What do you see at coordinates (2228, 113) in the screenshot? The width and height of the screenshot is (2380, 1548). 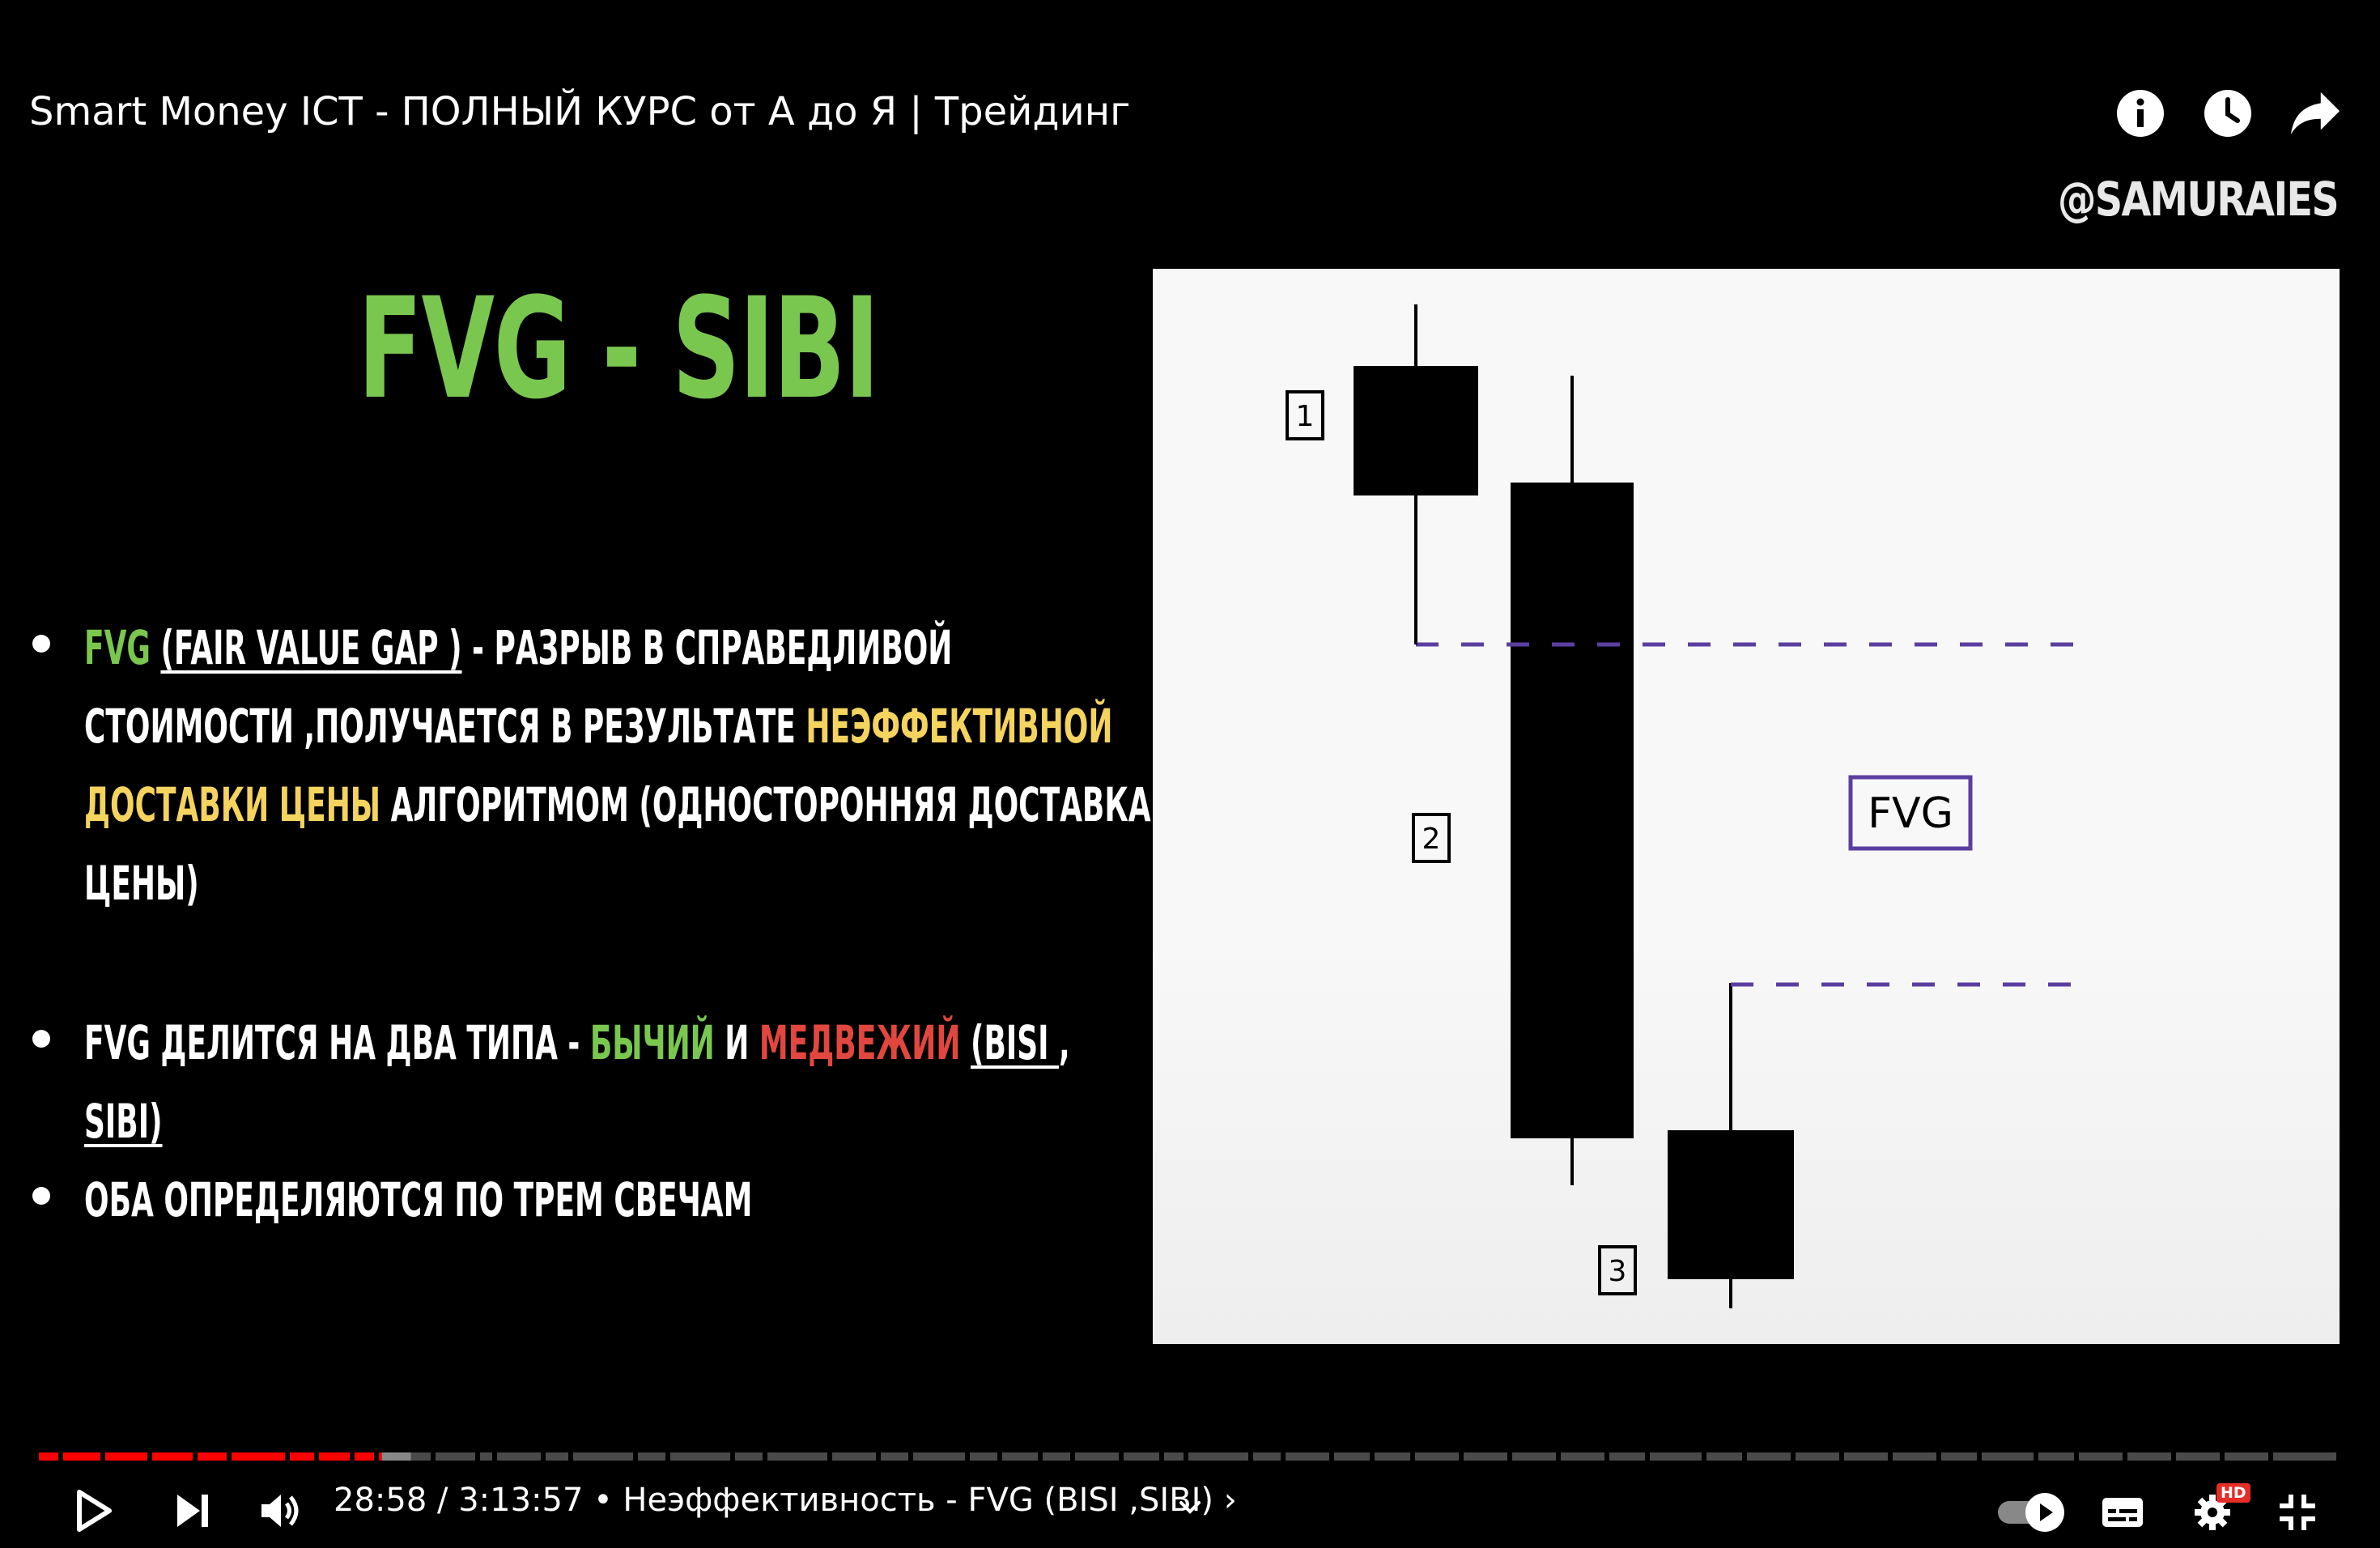 I see `watch-later-icon` at bounding box center [2228, 113].